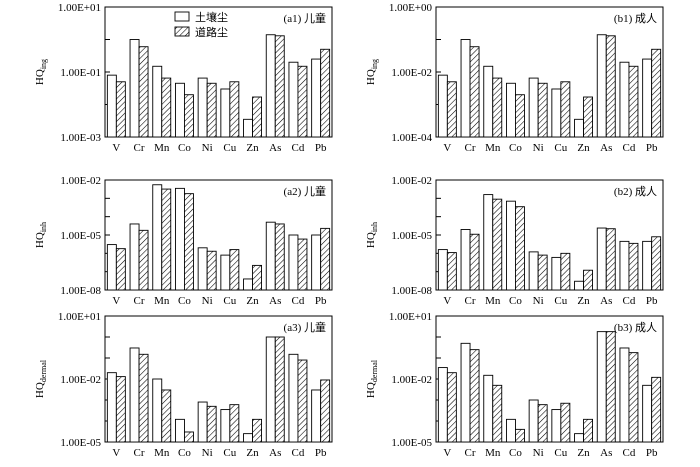 This screenshot has height=467, width=700. What do you see at coordinates (80, 236) in the screenshot?
I see `y-tick-label: 1.00E-05` at bounding box center [80, 236].